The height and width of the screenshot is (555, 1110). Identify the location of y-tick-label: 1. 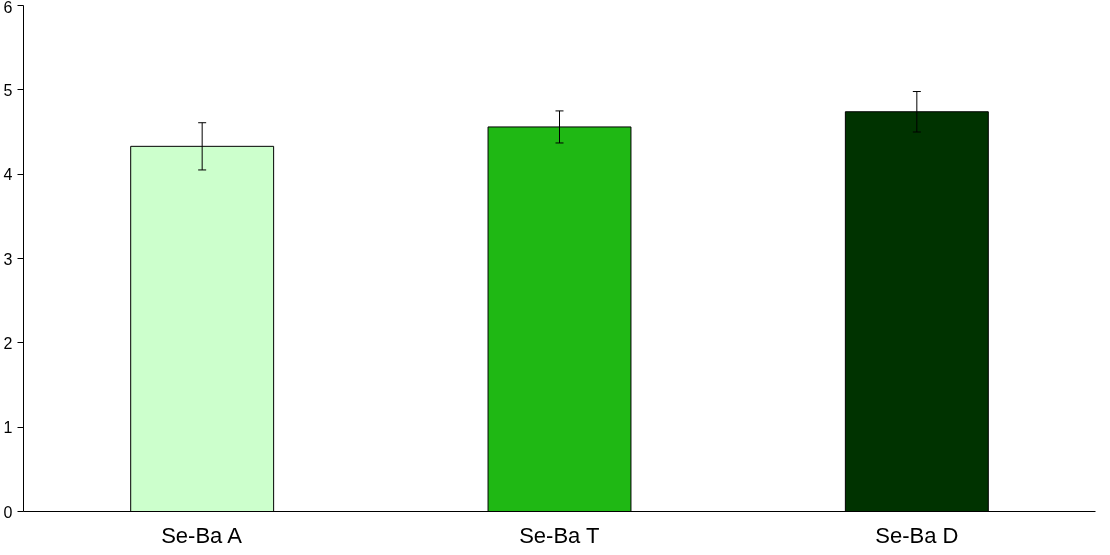
(8, 428).